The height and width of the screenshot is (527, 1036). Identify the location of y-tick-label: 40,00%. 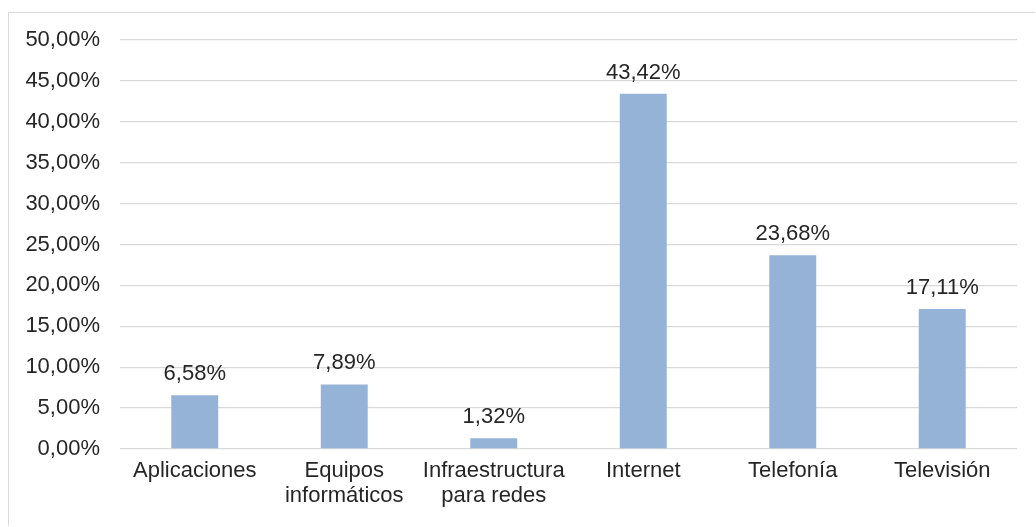
(62, 120).